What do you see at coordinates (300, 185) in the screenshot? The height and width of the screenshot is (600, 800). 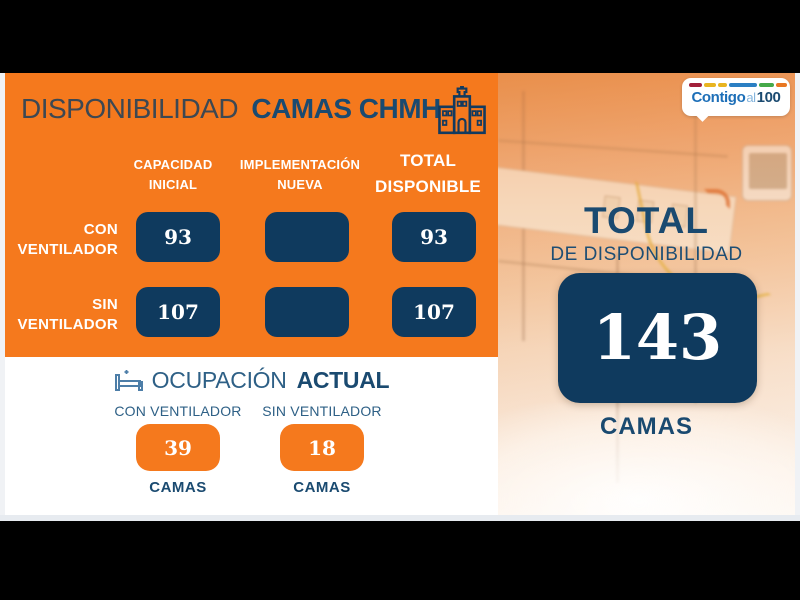 I see `column-header-line: NUEVA` at bounding box center [300, 185].